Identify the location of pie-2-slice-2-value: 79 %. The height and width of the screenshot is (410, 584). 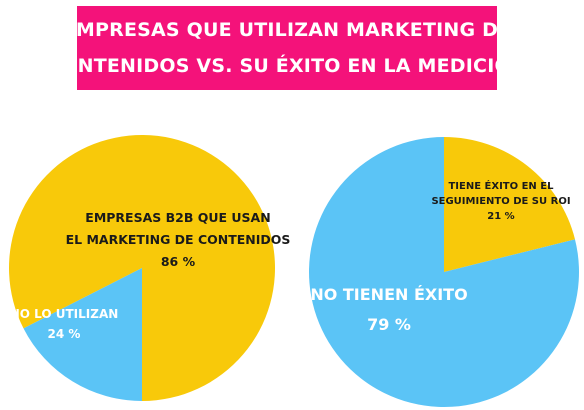
(389, 324).